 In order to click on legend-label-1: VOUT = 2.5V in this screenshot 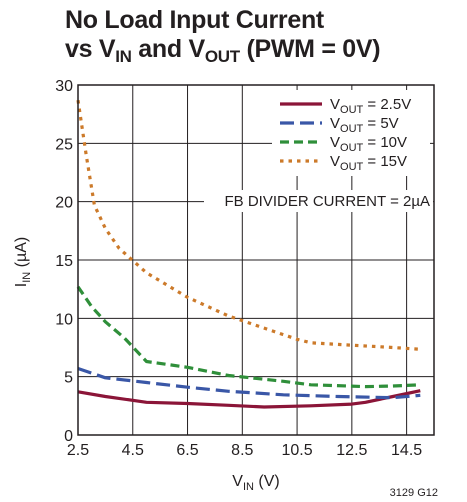, I will do `click(370, 106)`.